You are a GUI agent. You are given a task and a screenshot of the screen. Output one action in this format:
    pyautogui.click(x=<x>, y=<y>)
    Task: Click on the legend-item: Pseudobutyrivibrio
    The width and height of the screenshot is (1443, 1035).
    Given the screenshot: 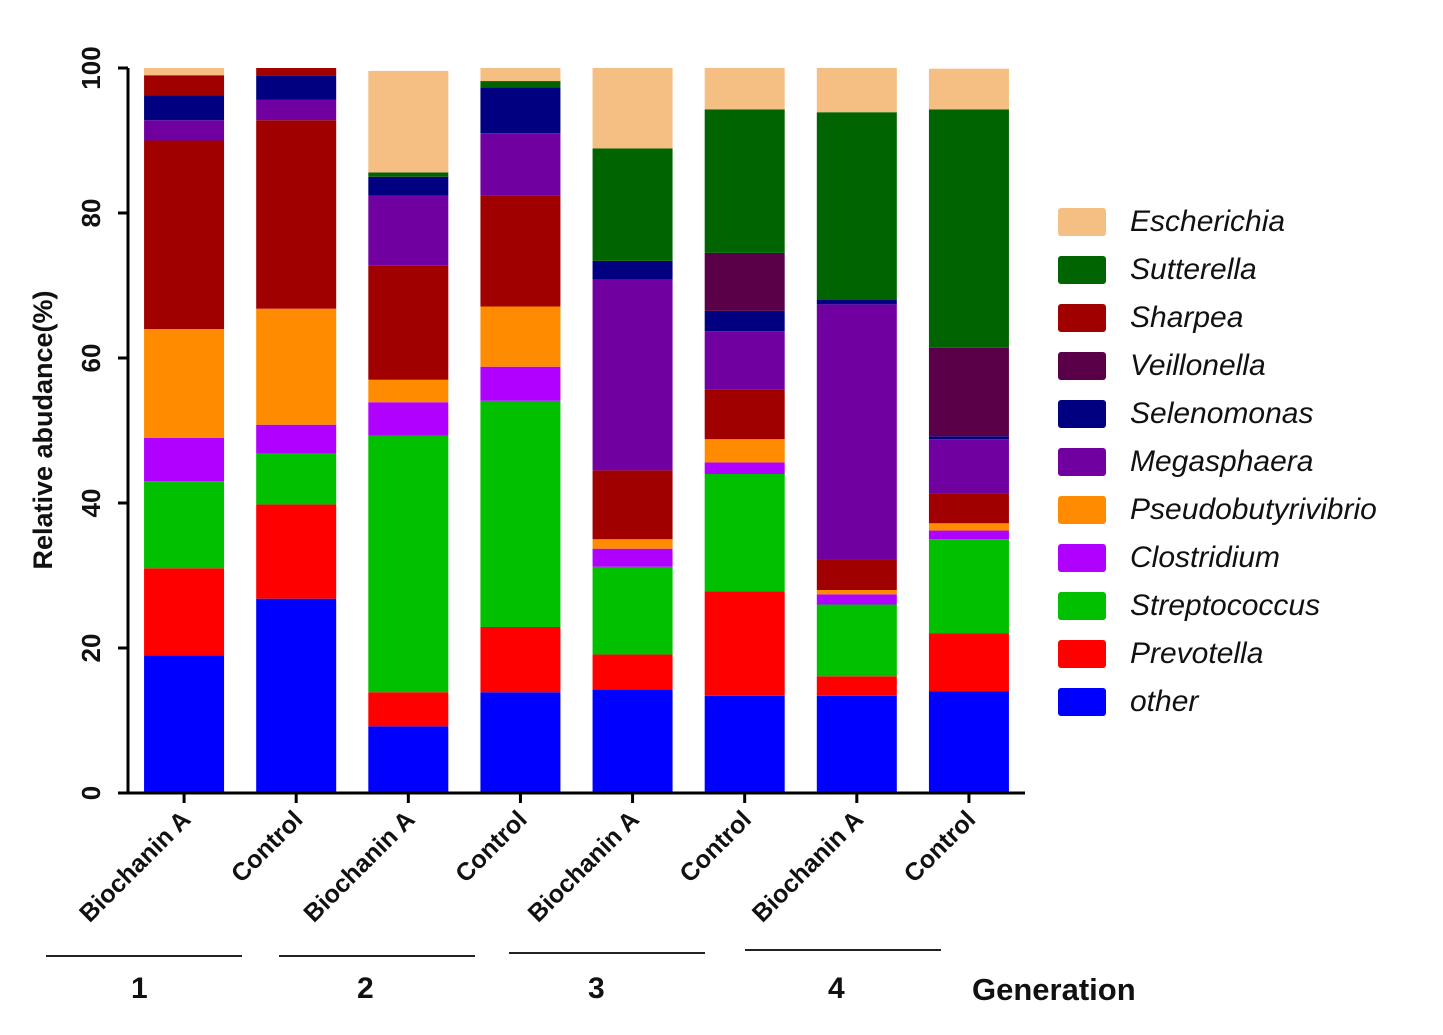 What is the action you would take?
    pyautogui.click(x=1248, y=510)
    